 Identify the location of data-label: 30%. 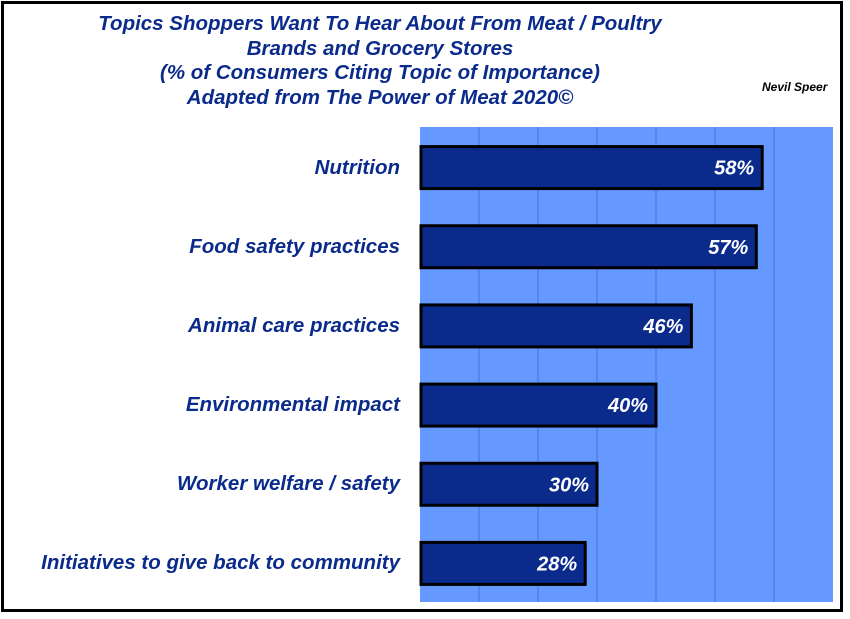
(569, 485).